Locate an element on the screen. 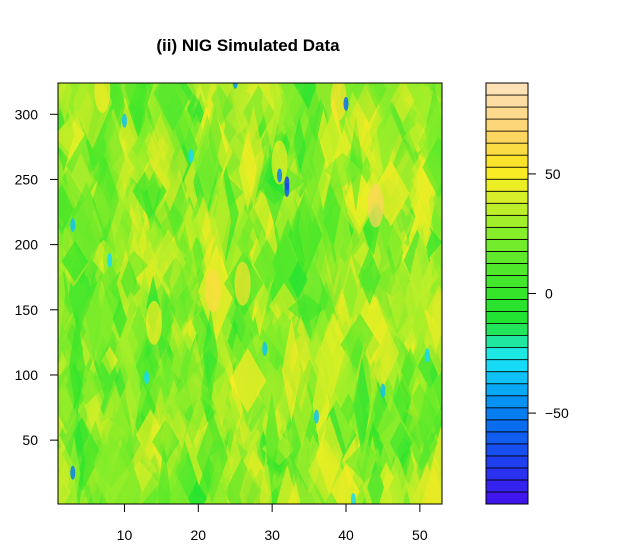 The image size is (618, 558). y-tick-label: 100 is located at coordinates (27, 375).